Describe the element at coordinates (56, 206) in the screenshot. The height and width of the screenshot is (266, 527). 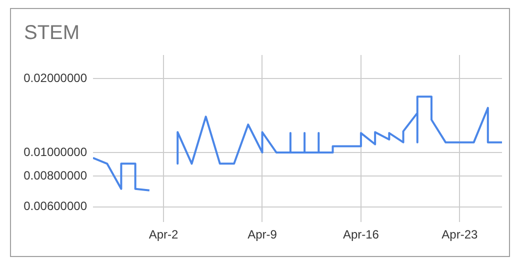
I see `y-tick-label: 0.00600000` at that location.